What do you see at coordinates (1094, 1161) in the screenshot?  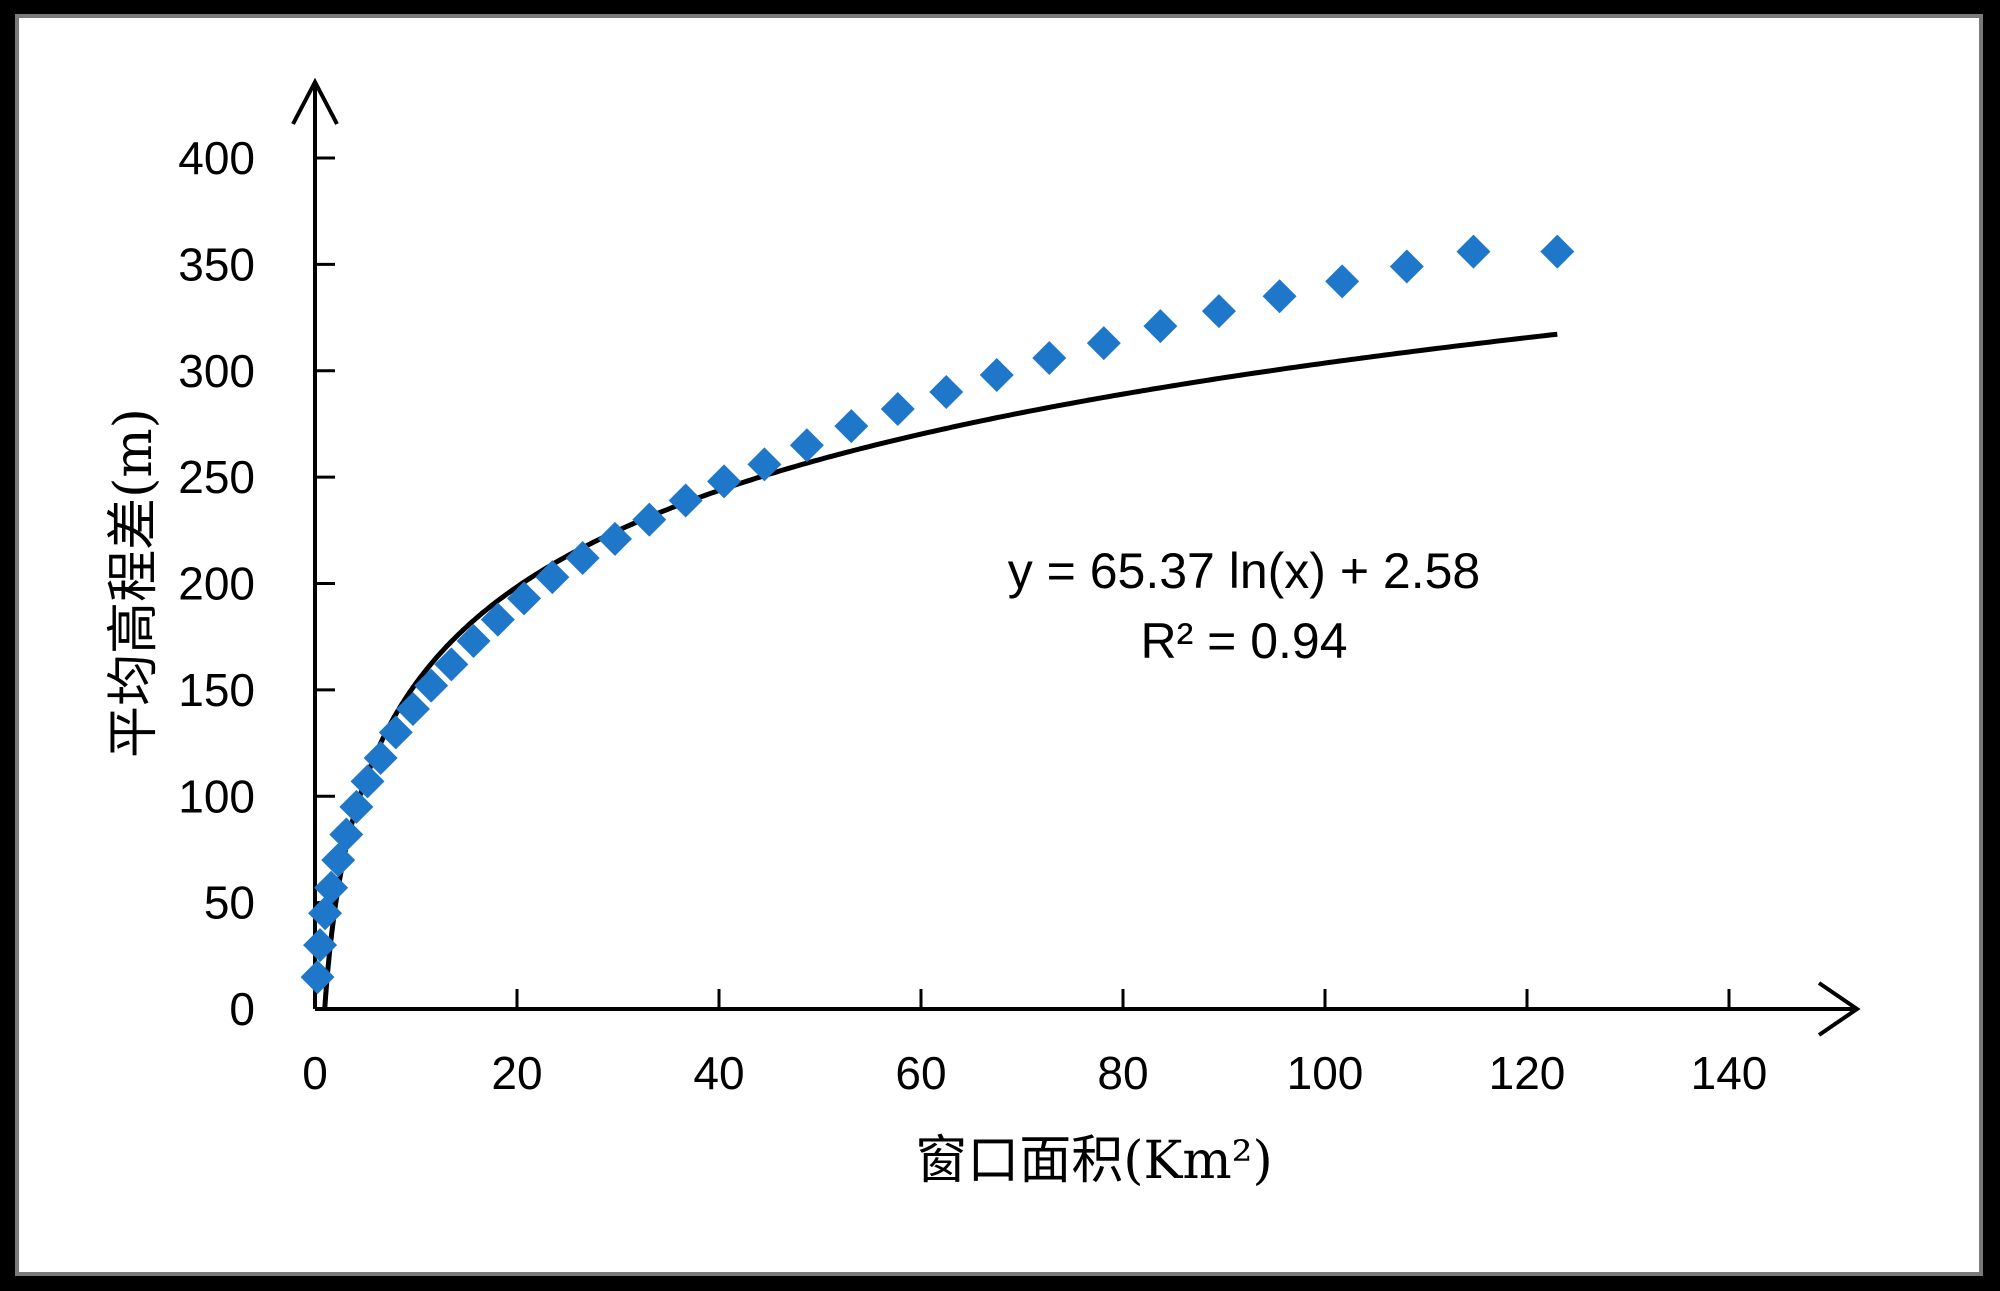 I see `x-axis-title: 窗口面积(Km²)` at bounding box center [1094, 1161].